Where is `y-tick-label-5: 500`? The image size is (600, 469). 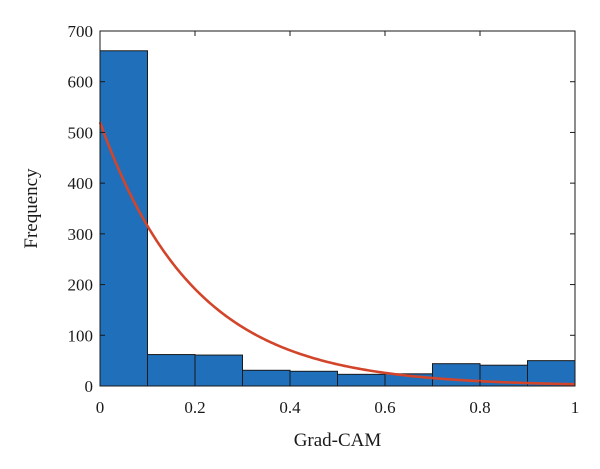
y-tick-label-5: 500 is located at coordinates (81, 132).